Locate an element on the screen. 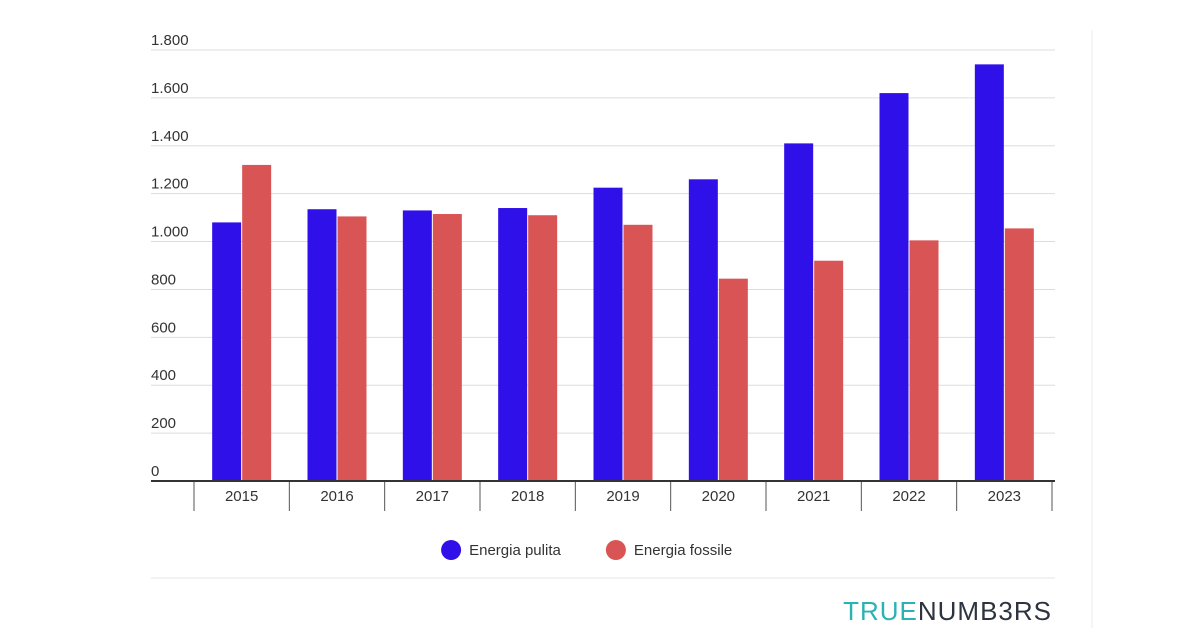 This screenshot has height=628, width=1200. y-tick-label: 800 is located at coordinates (163, 279).